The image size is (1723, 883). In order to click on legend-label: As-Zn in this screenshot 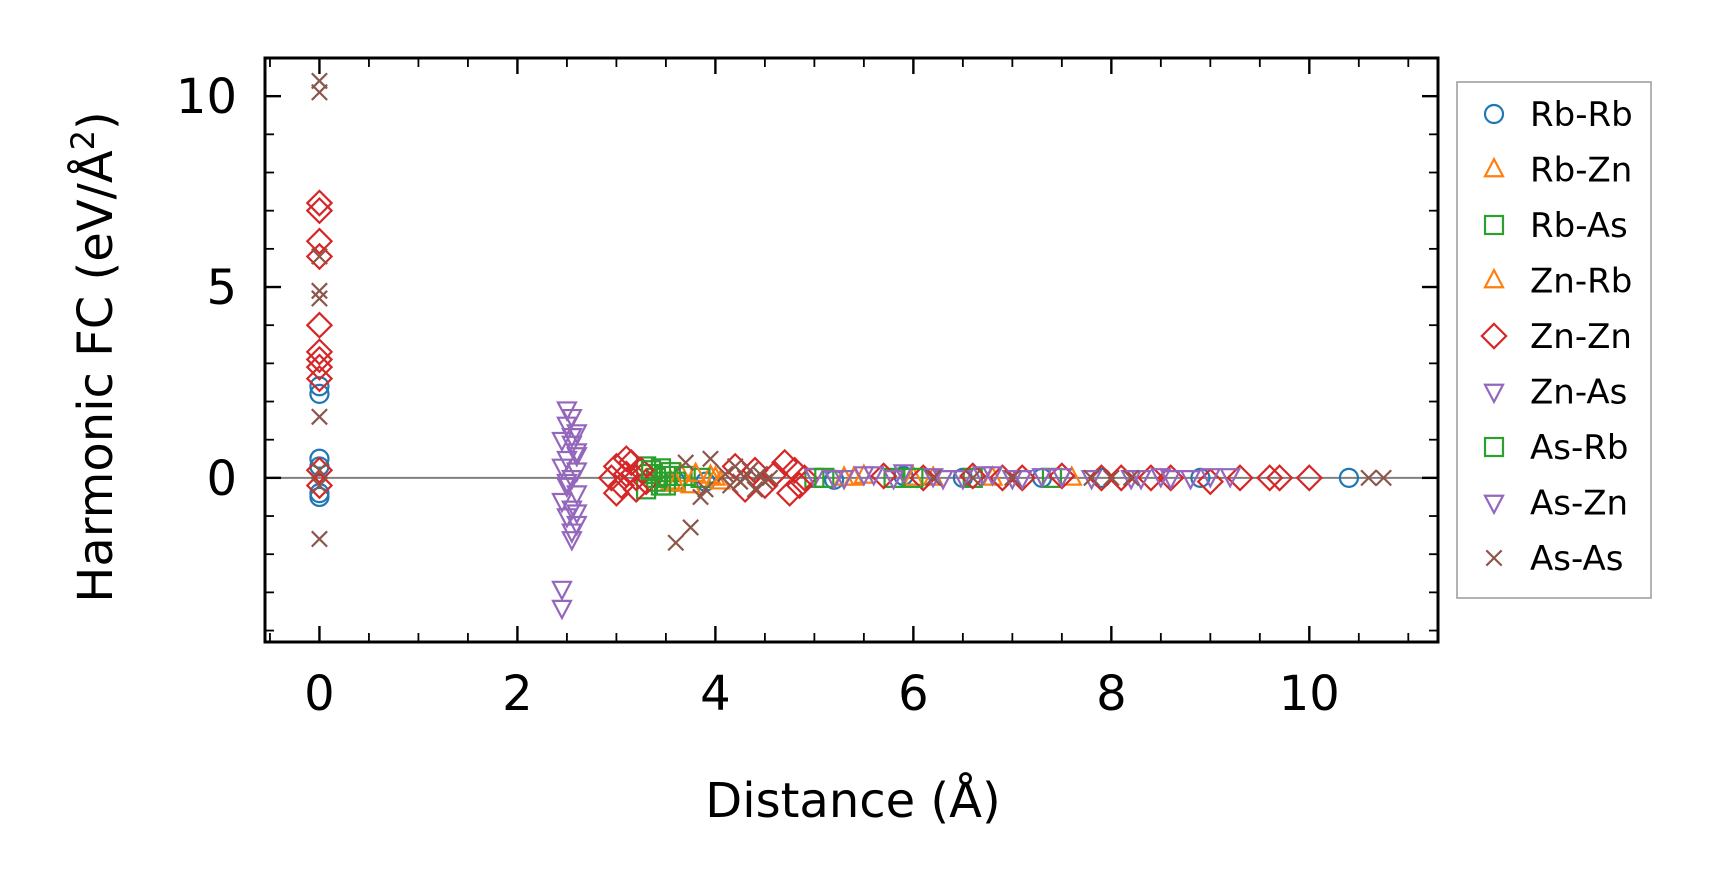, I will do `click(1579, 504)`.